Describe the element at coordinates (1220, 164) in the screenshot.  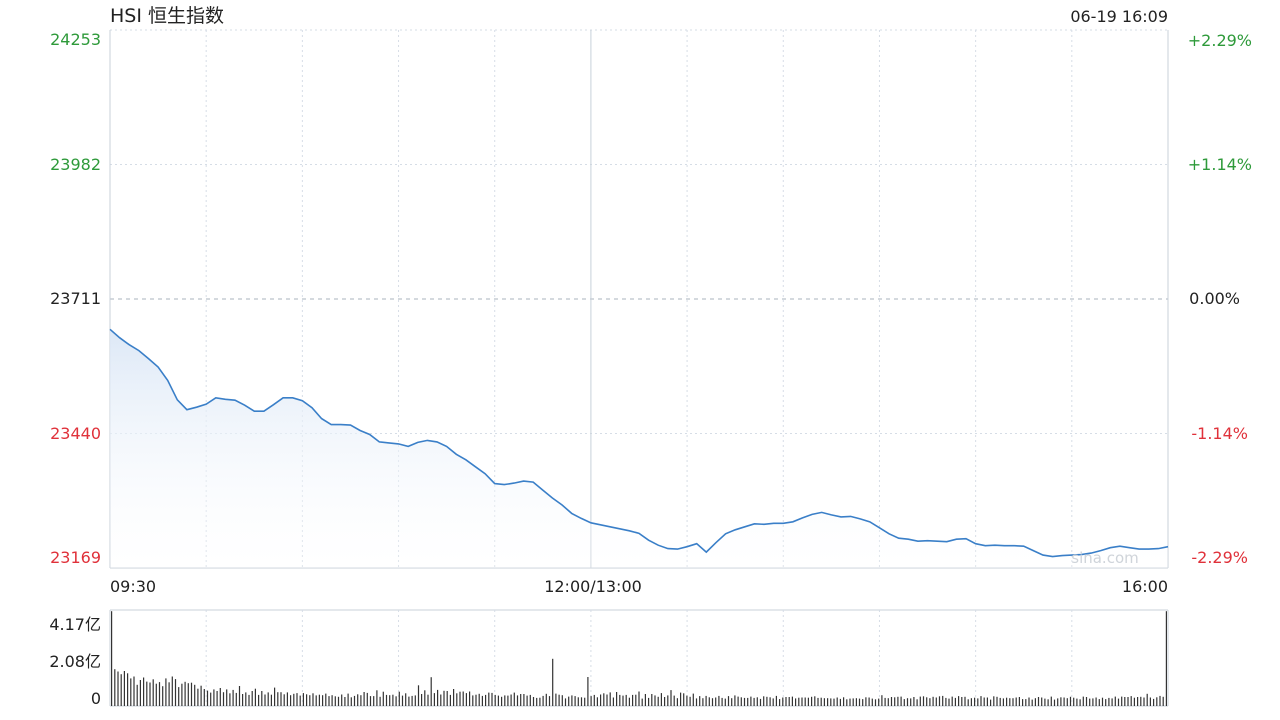
I see `y-label-right: +1.14%` at that location.